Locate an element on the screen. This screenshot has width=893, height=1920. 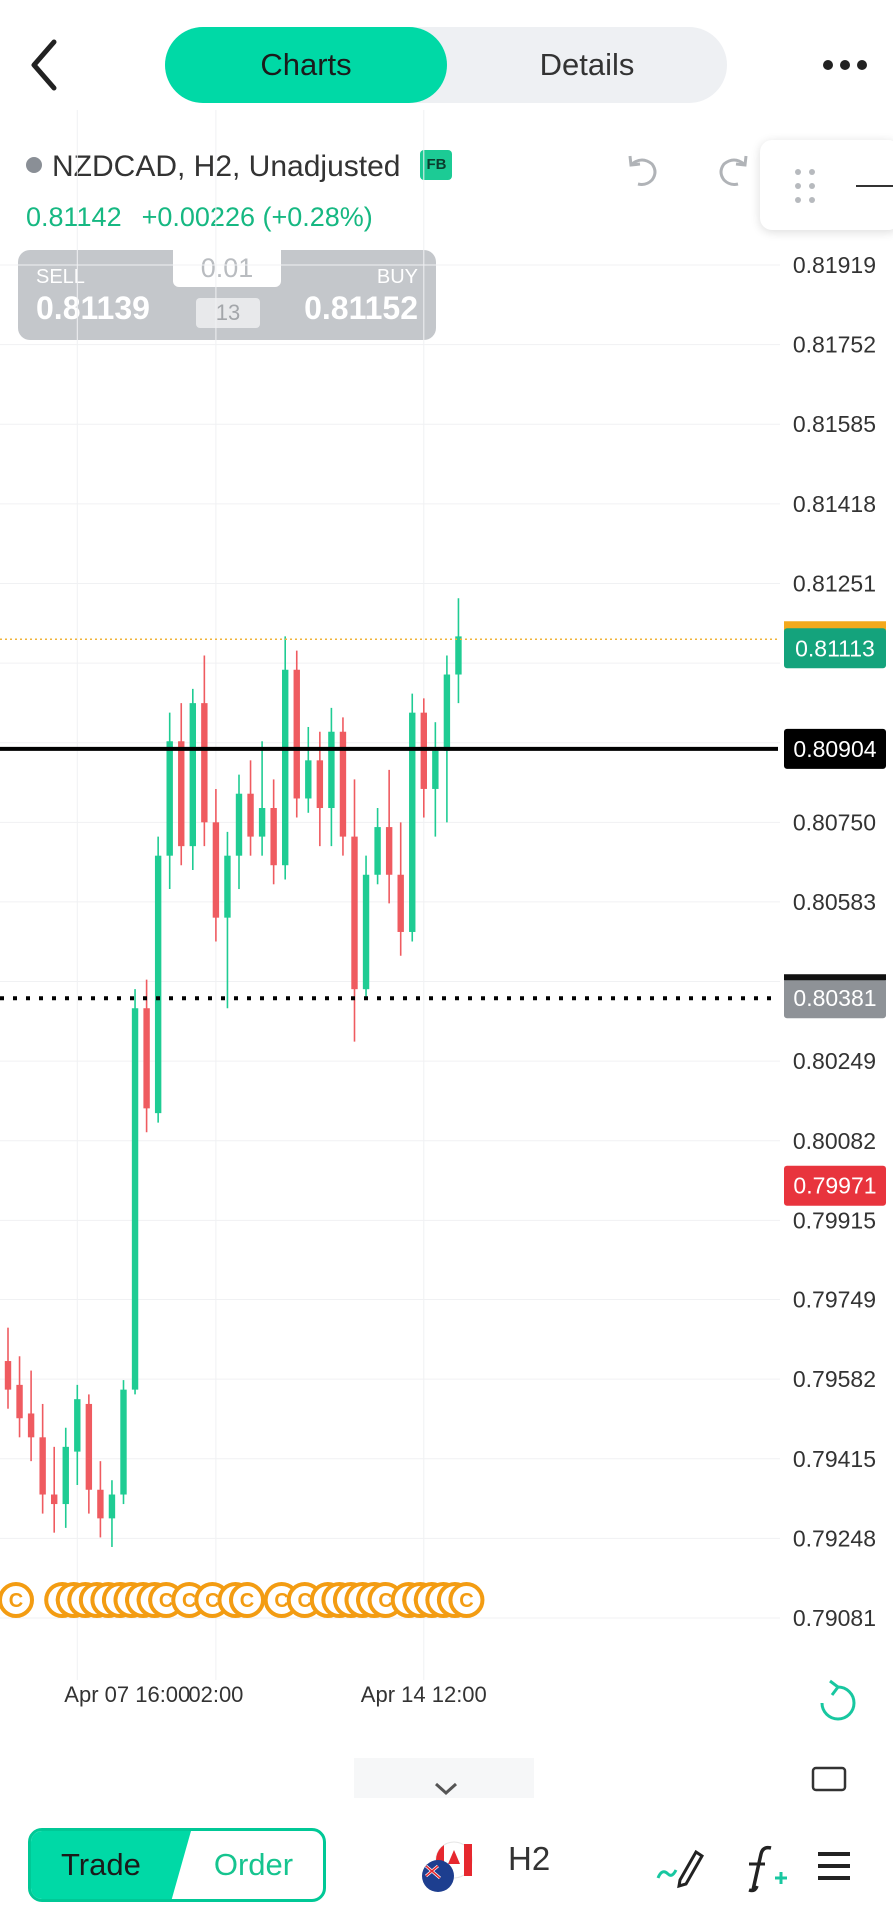
price-tags: 0.81113 0.79971 0.80904 0.80381 is located at coordinates (835, 913).